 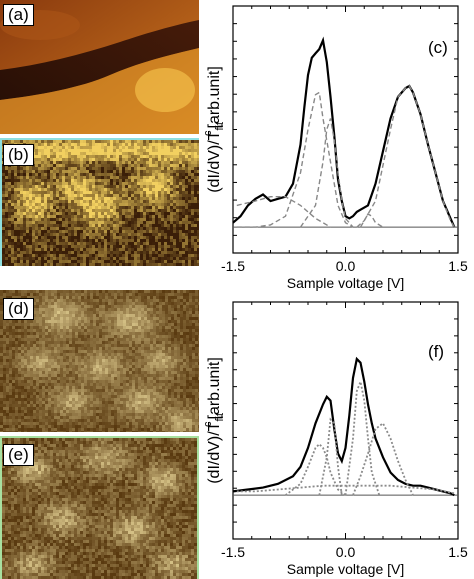 I want to click on panel-b-label: (b), so click(x=18, y=155).